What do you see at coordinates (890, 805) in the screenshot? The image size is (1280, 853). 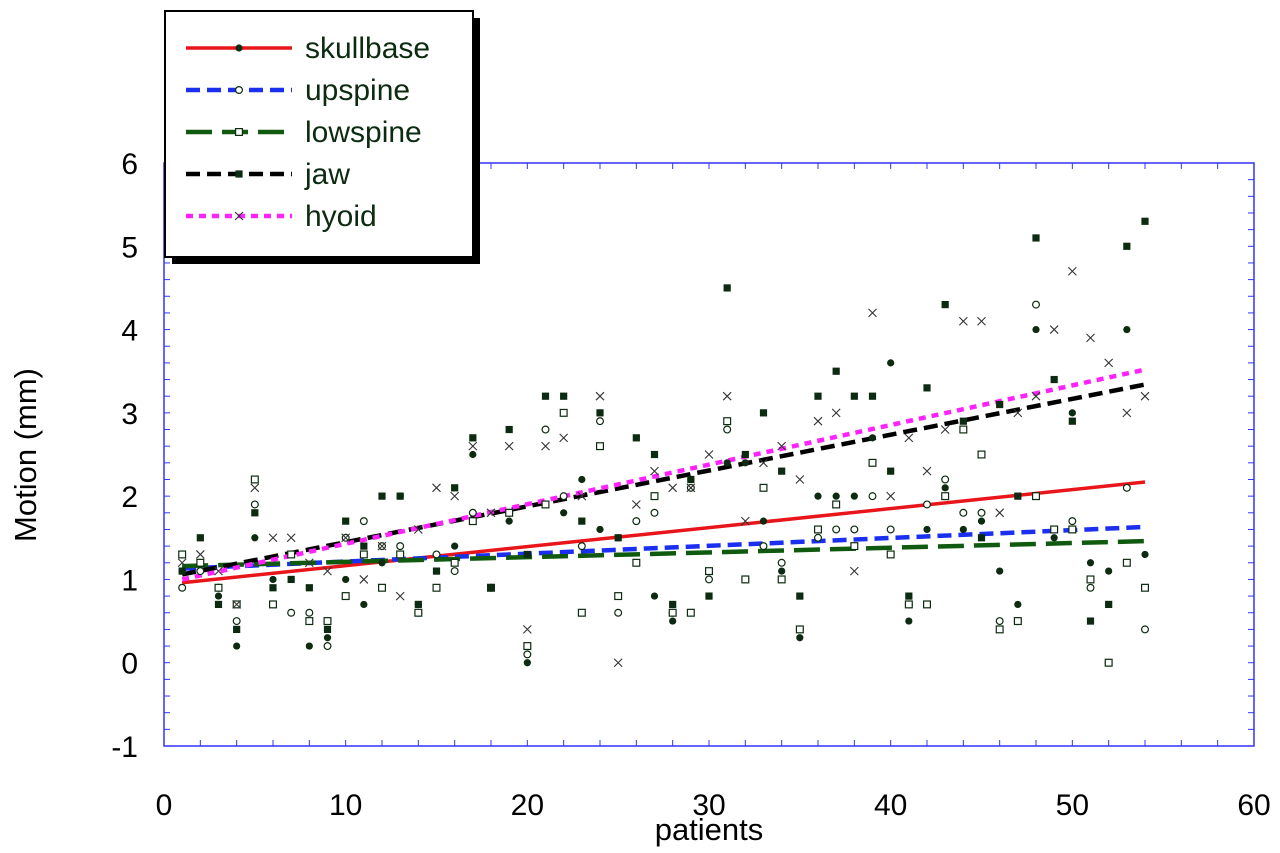 I see `x-tick-label: 40` at bounding box center [890, 805].